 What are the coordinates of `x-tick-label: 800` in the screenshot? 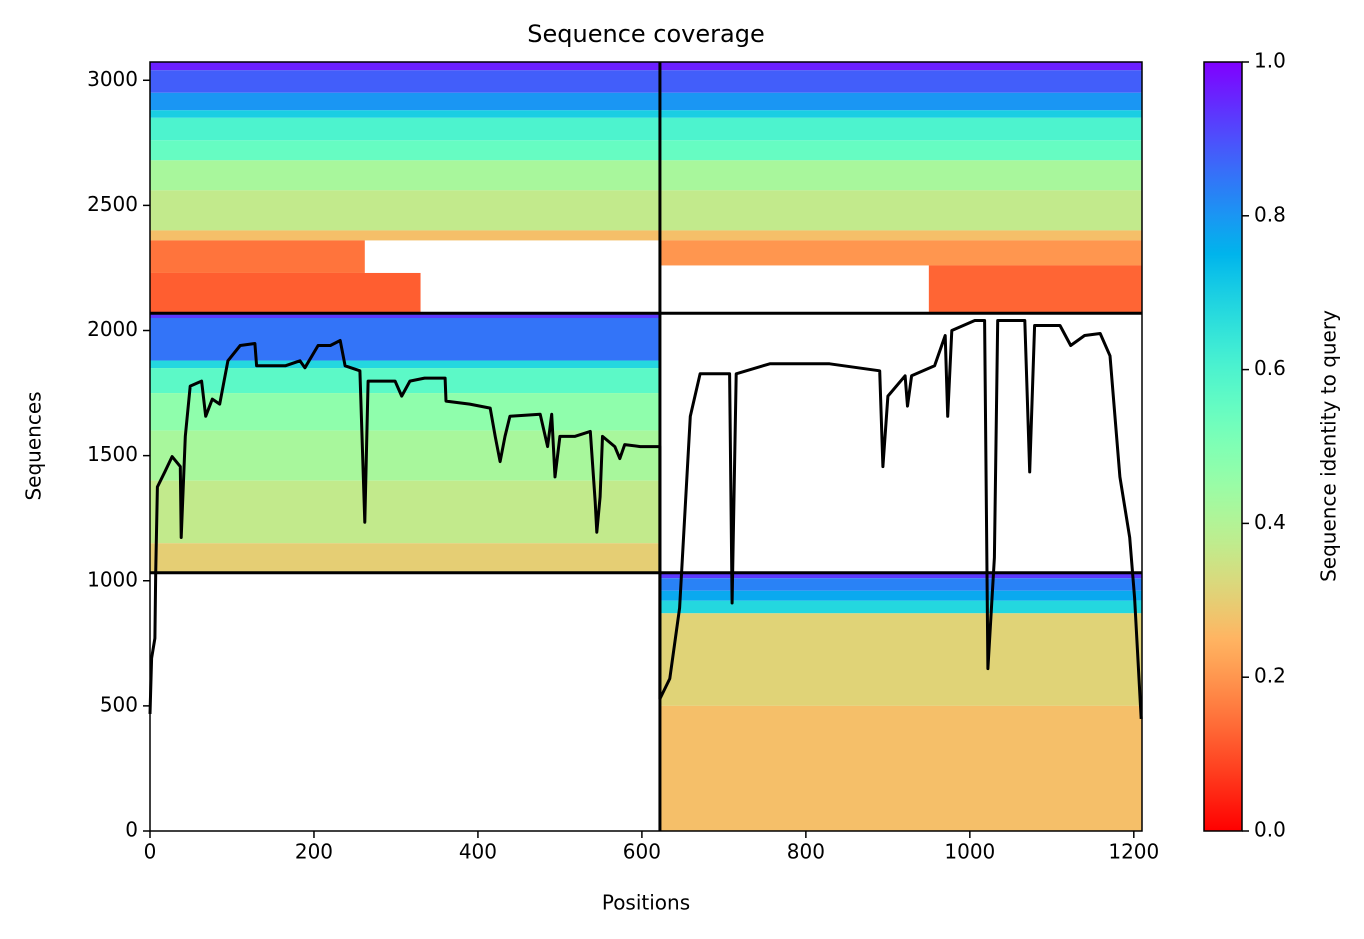 It's located at (806, 852).